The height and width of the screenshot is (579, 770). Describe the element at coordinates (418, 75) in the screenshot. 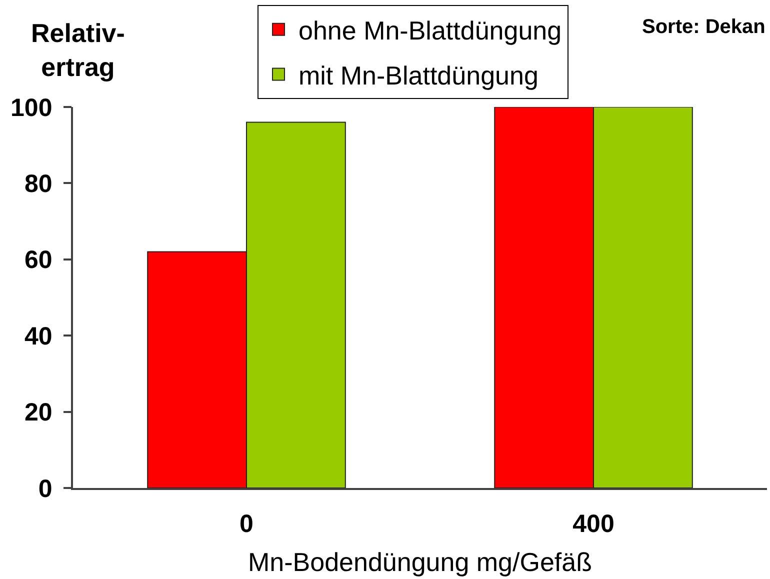

I see `legend-label: mit Mn-Blattdüngung` at that location.